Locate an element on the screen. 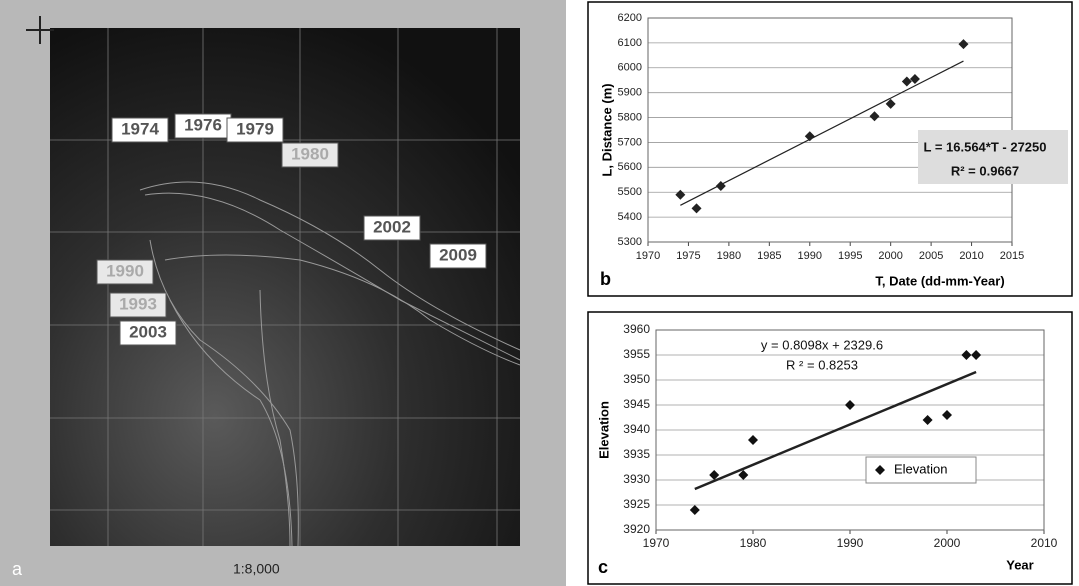 The height and width of the screenshot is (586, 1079). y-tick-label: 6000 is located at coordinates (630, 68).